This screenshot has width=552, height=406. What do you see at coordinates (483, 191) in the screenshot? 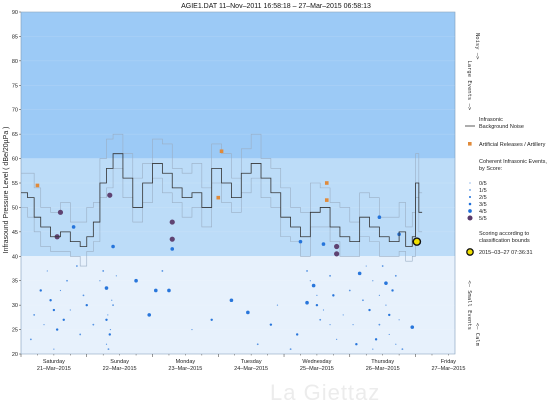
I see `legend-score-label: 1/5` at bounding box center [483, 191].